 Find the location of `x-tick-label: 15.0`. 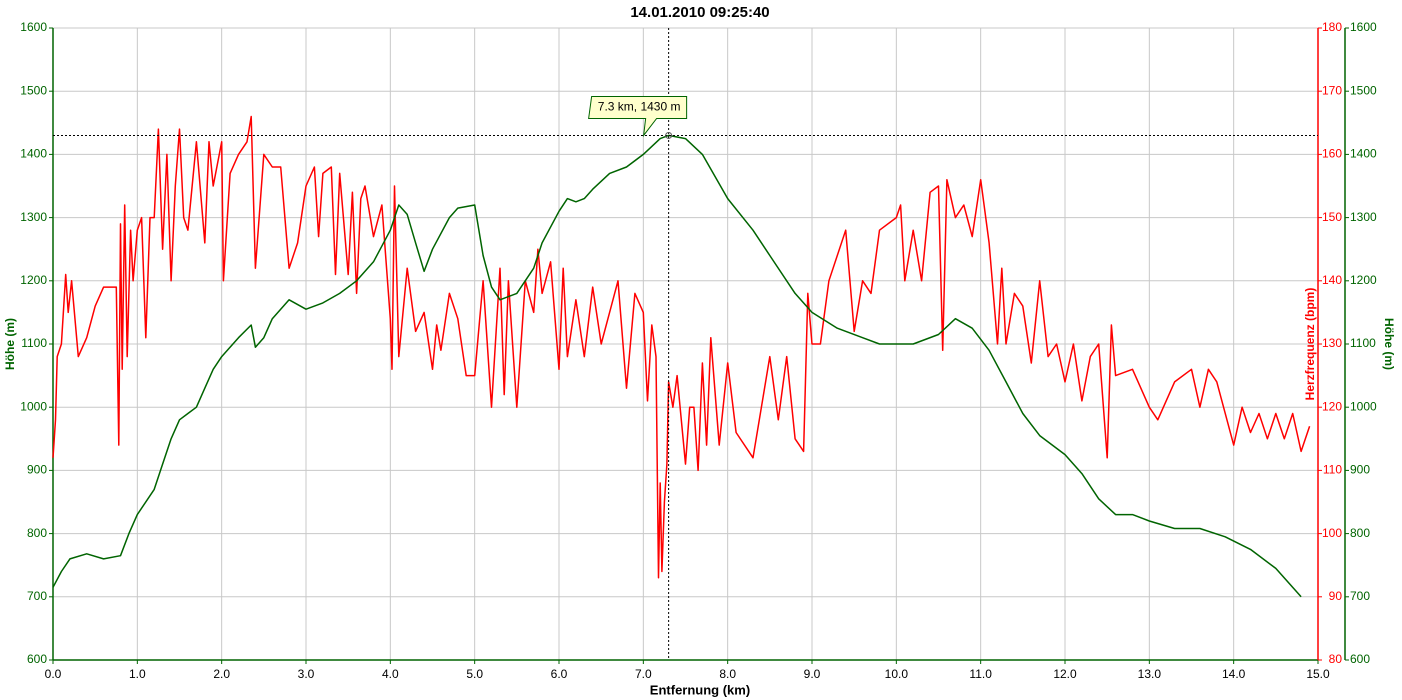

x-tick-label: 15.0 is located at coordinates (1318, 674).